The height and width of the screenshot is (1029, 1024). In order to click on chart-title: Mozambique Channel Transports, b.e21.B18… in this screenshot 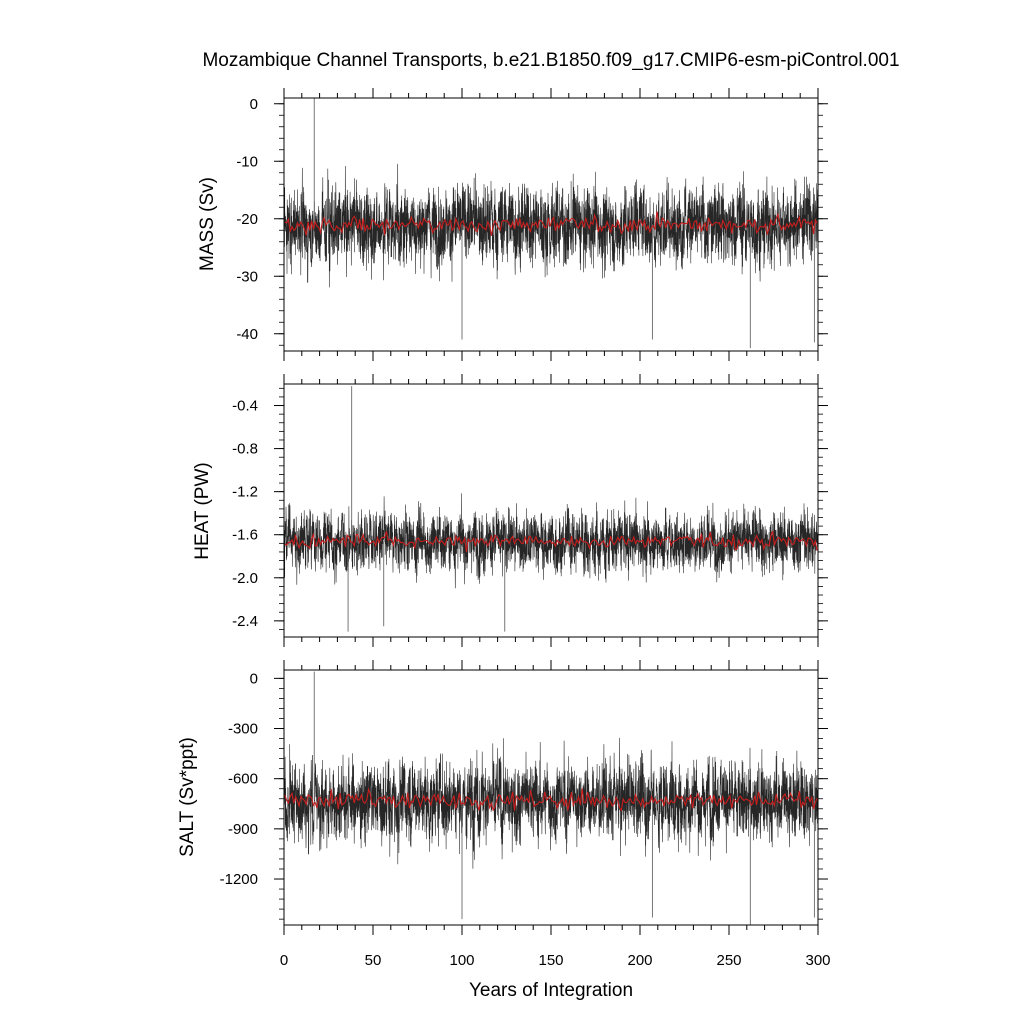, I will do `click(550, 60)`.